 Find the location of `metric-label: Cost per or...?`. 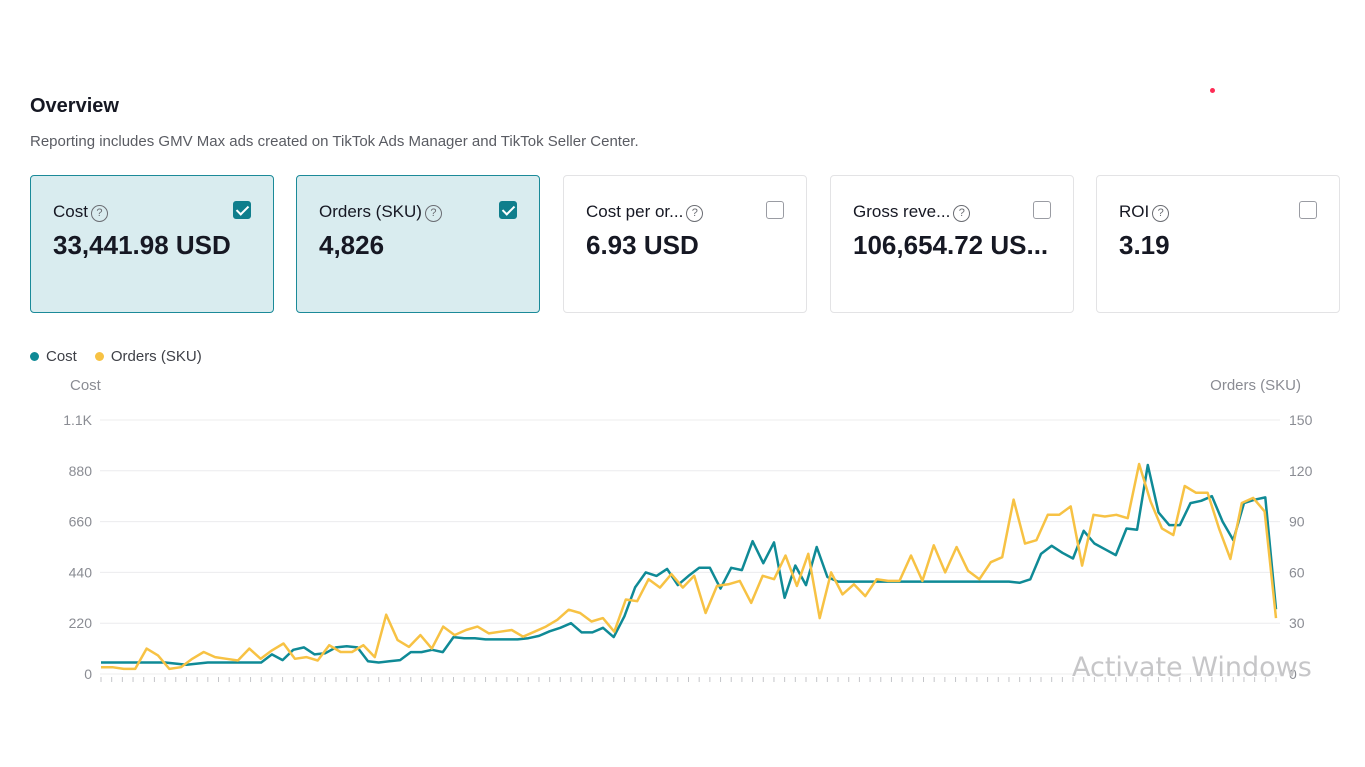

metric-label: Cost per or...? is located at coordinates (645, 212).